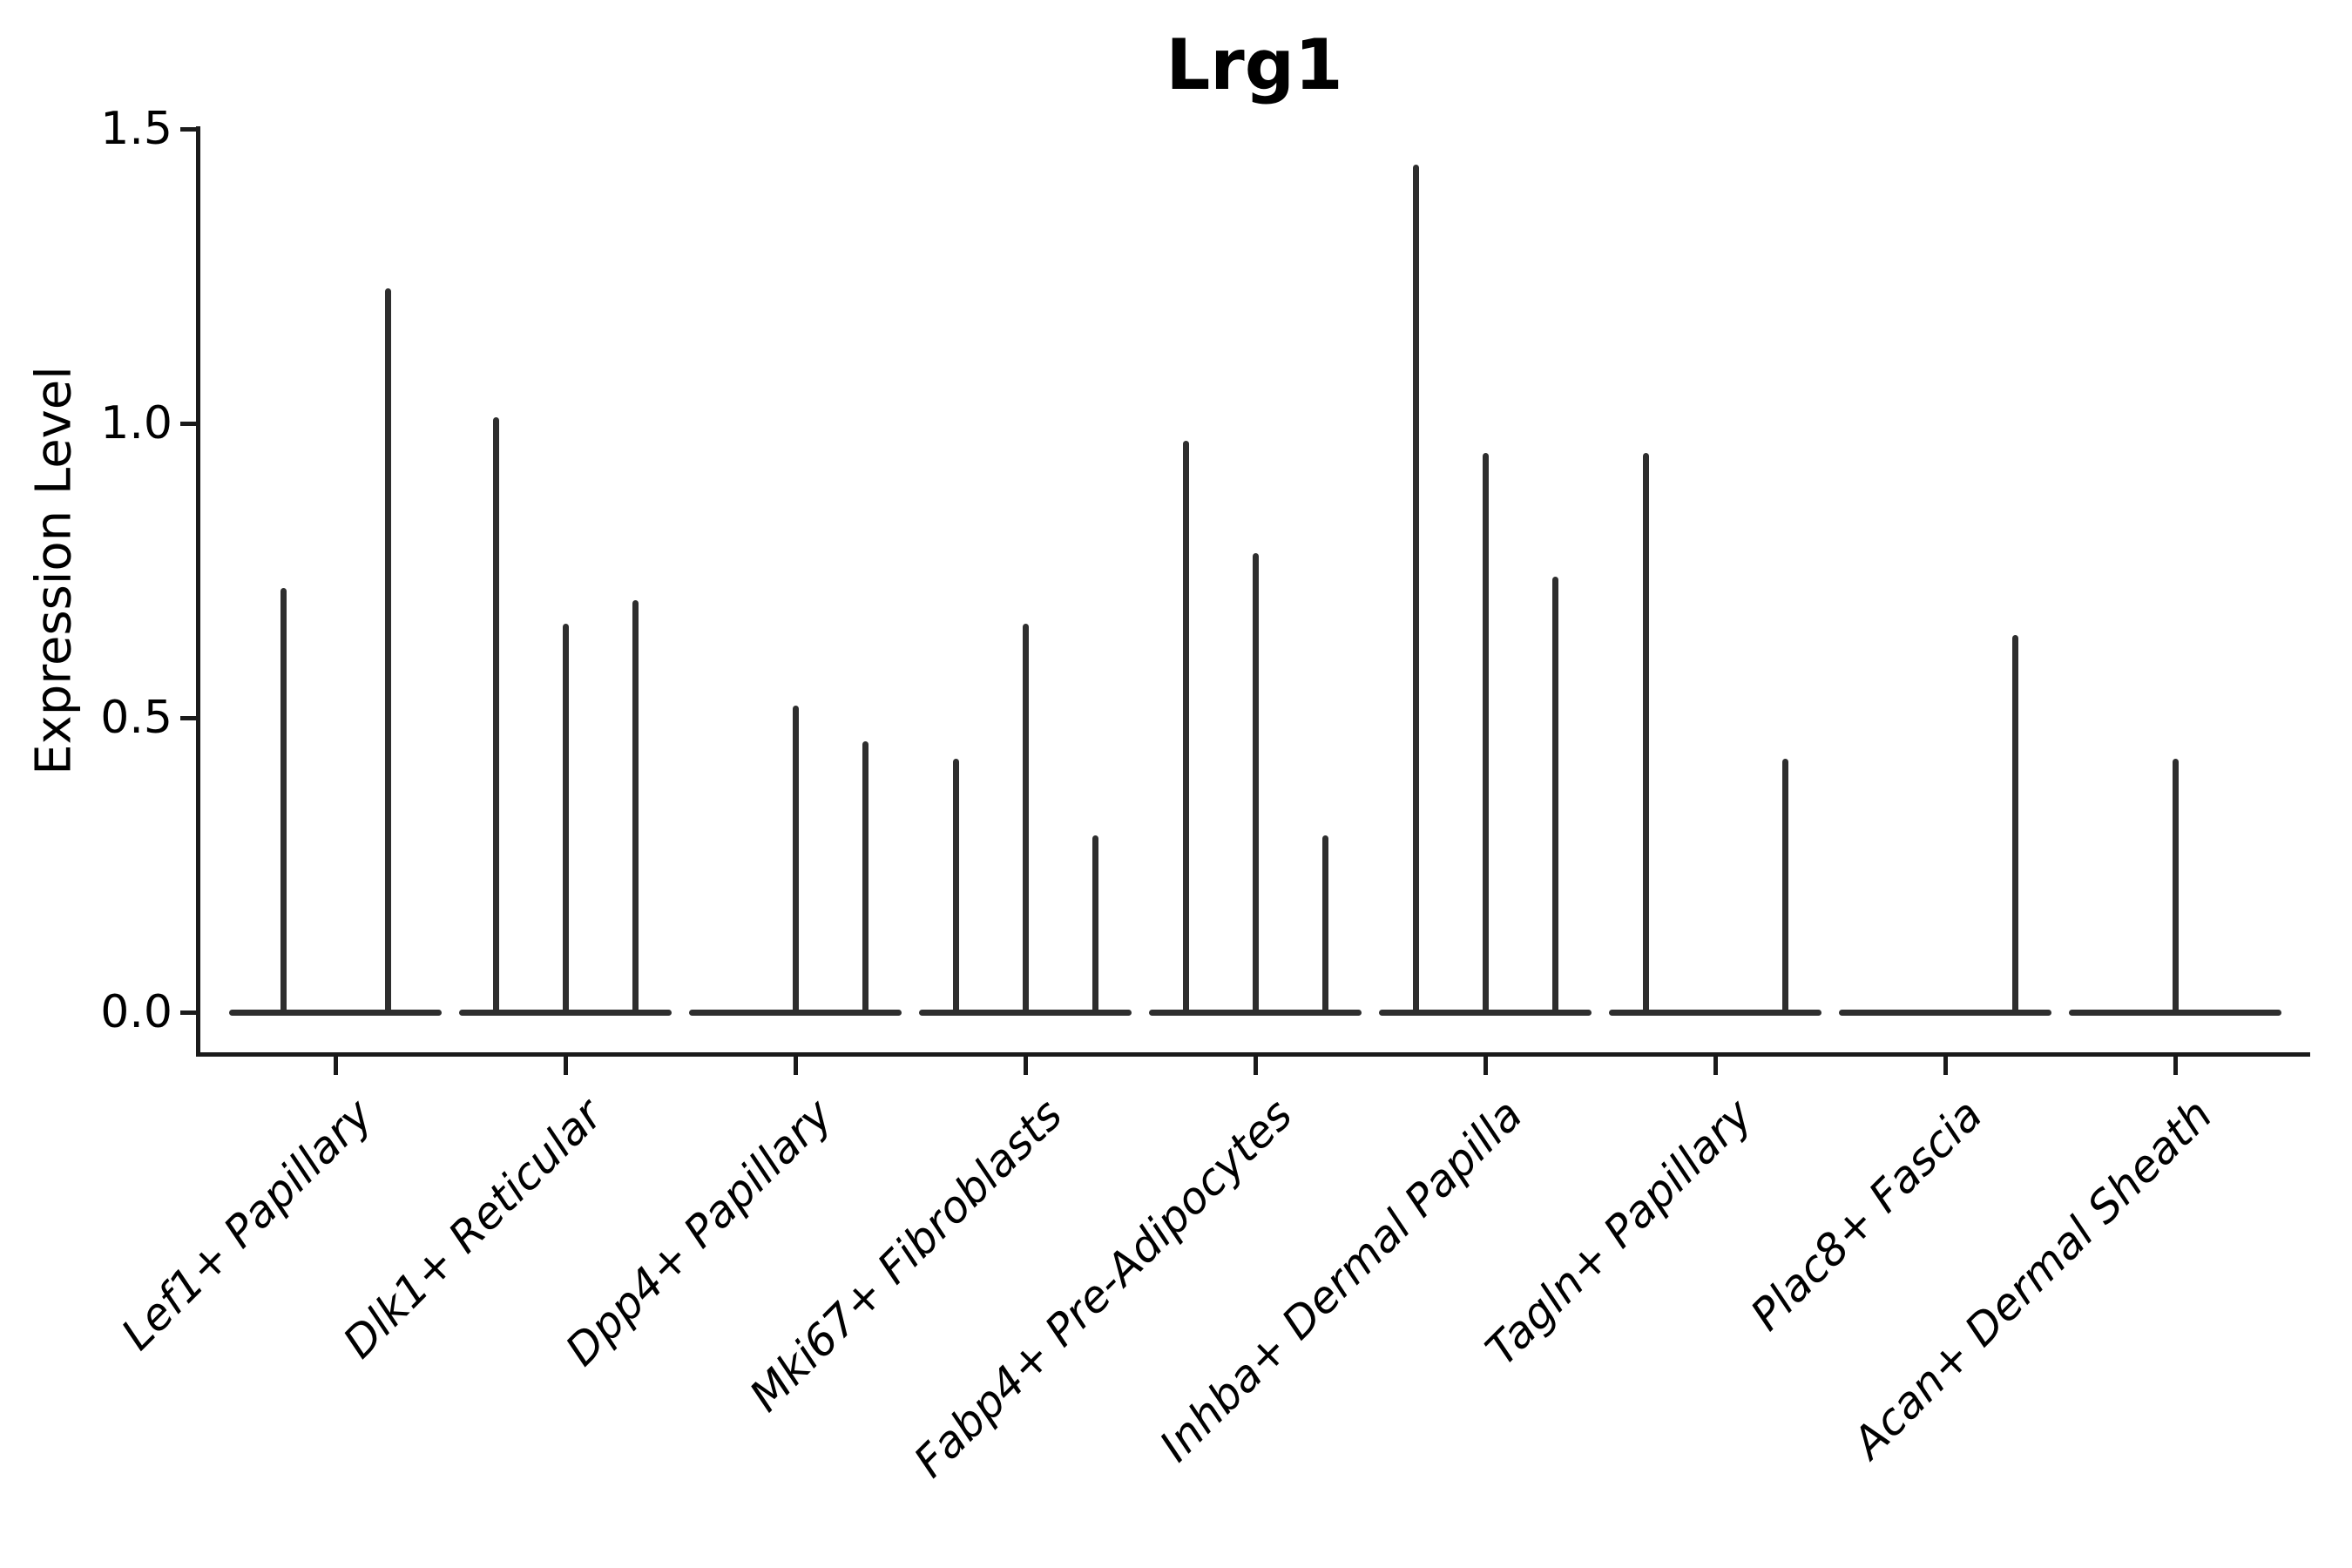 The image size is (2352, 1568). I want to click on x-tick-label: Dpp4+ Papillary, so click(699, 1232).